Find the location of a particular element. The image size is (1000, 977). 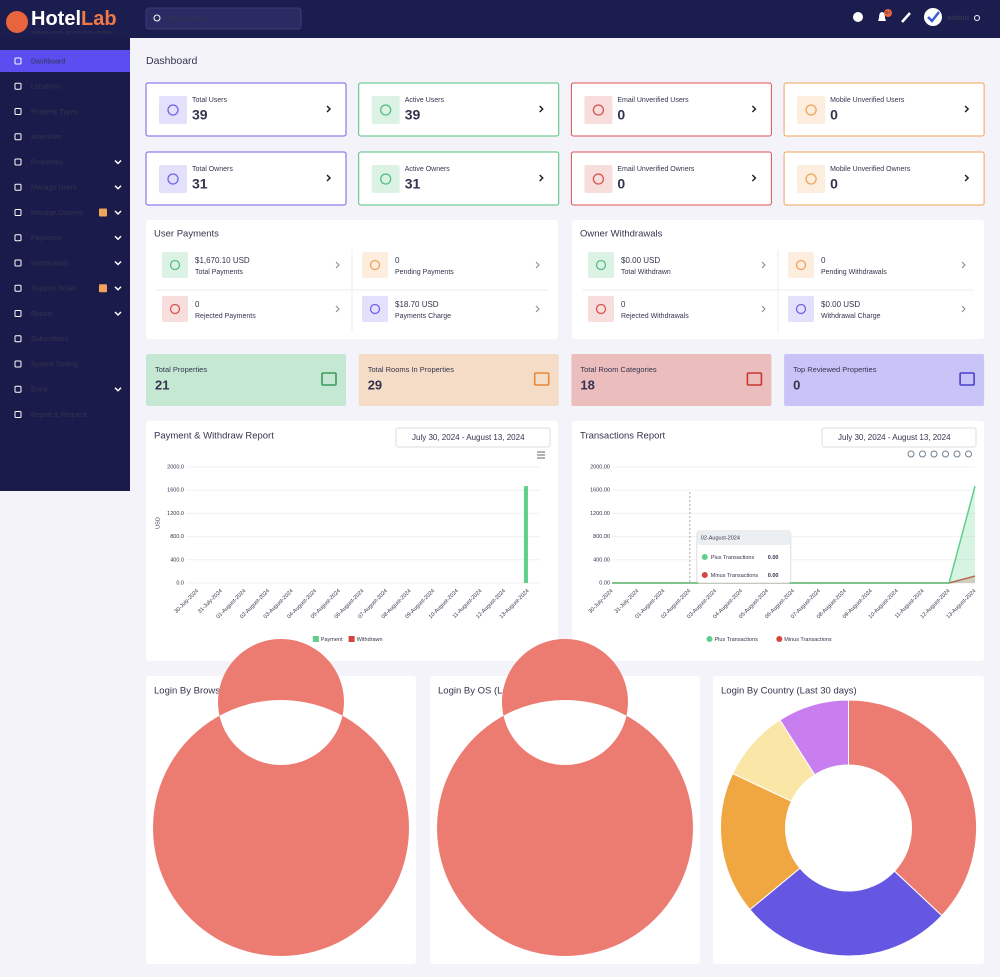

legend-label: Payment is located at coordinates (332, 640).